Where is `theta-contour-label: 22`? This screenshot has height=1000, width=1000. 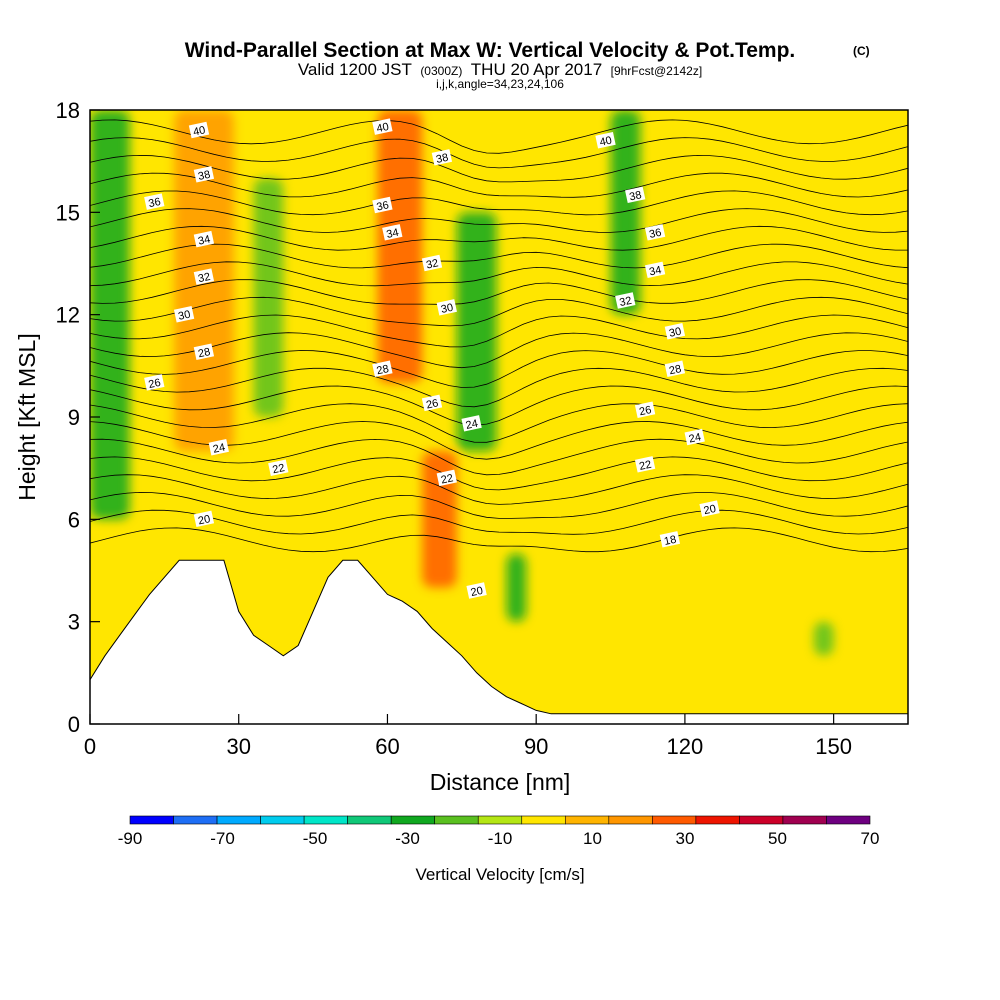 theta-contour-label: 22 is located at coordinates (278, 467).